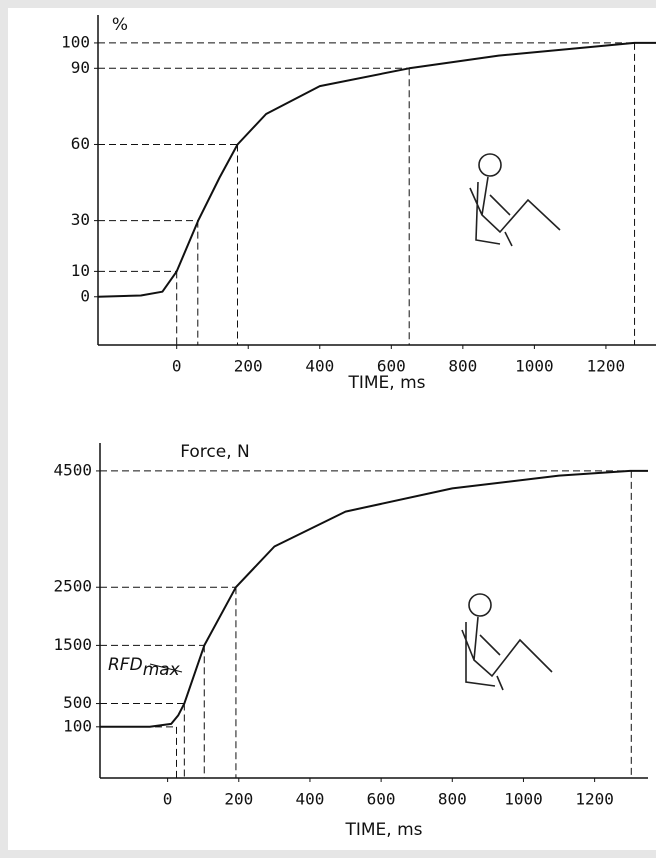  I want to click on y-axis-label: Force, N, so click(215, 452).